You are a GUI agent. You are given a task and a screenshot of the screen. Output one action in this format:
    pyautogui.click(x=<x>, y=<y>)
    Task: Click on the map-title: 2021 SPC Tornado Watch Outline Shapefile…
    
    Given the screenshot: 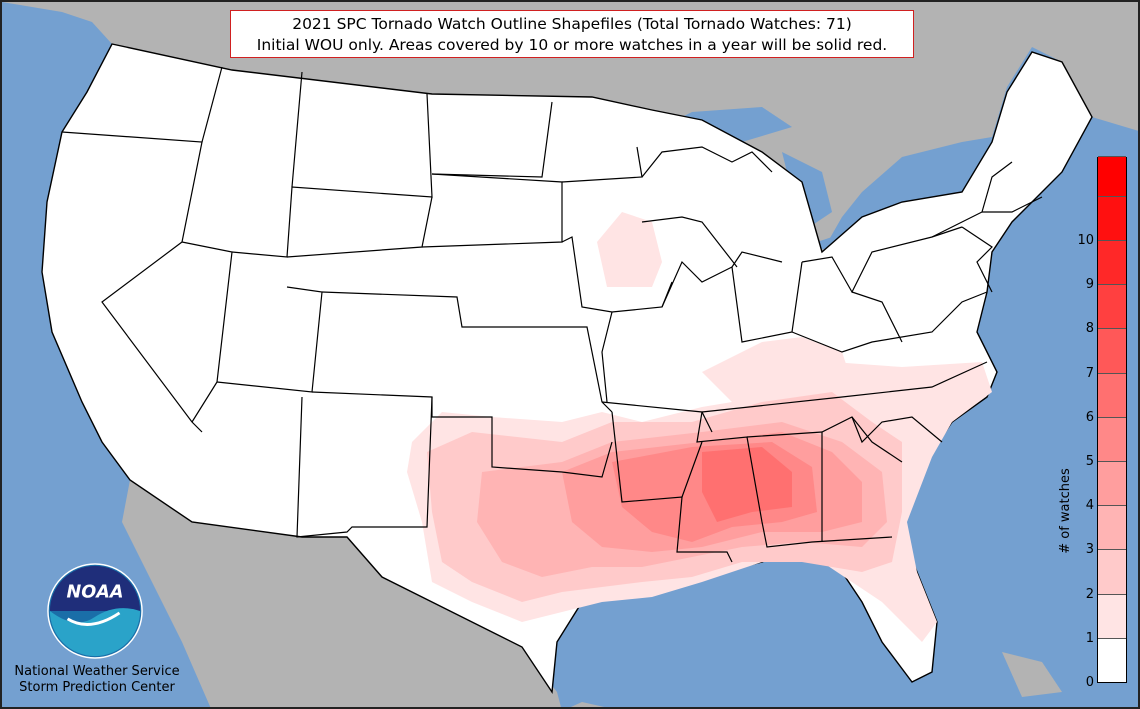 What is the action you would take?
    pyautogui.click(x=572, y=34)
    